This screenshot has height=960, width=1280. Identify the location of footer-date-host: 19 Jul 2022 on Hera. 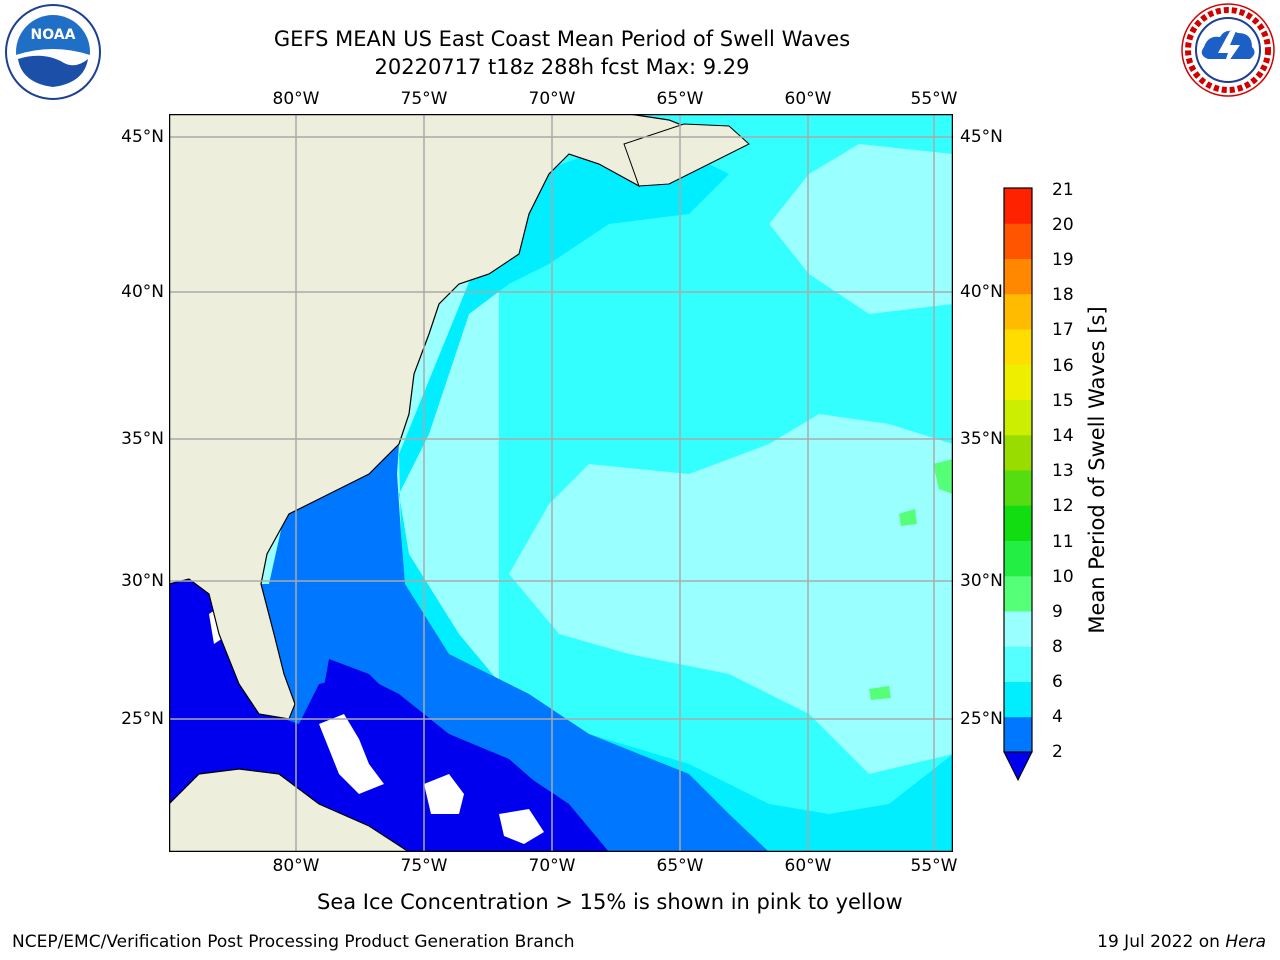
(1181, 942).